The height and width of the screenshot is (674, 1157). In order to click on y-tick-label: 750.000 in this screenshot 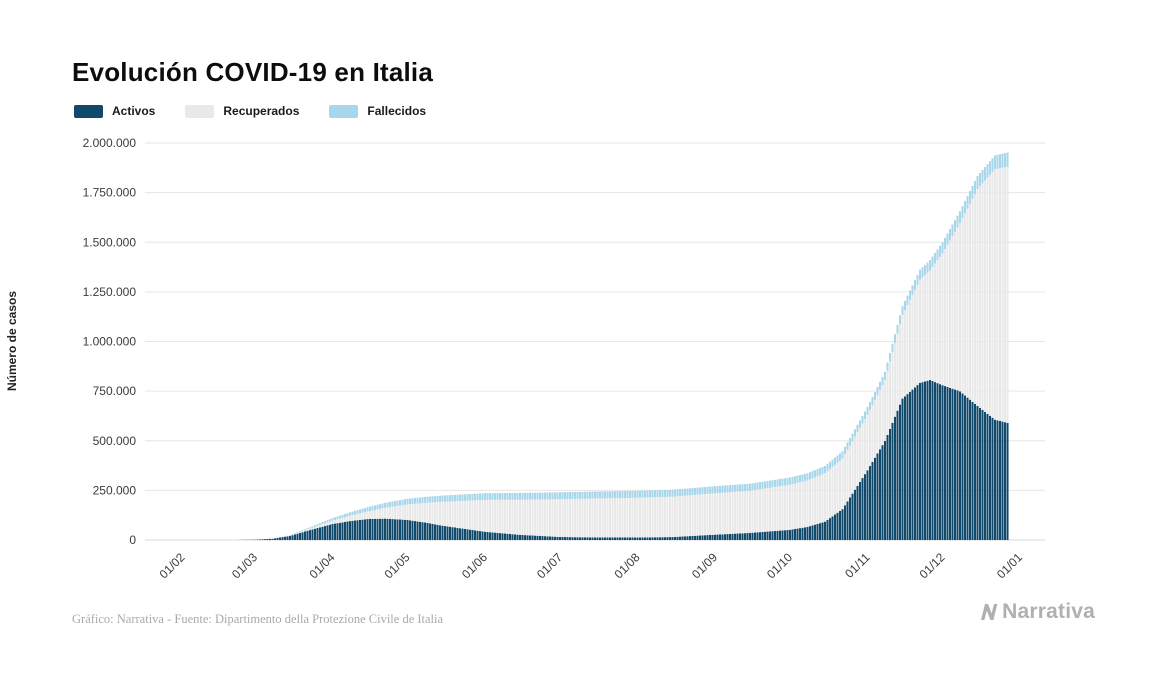, I will do `click(115, 391)`.